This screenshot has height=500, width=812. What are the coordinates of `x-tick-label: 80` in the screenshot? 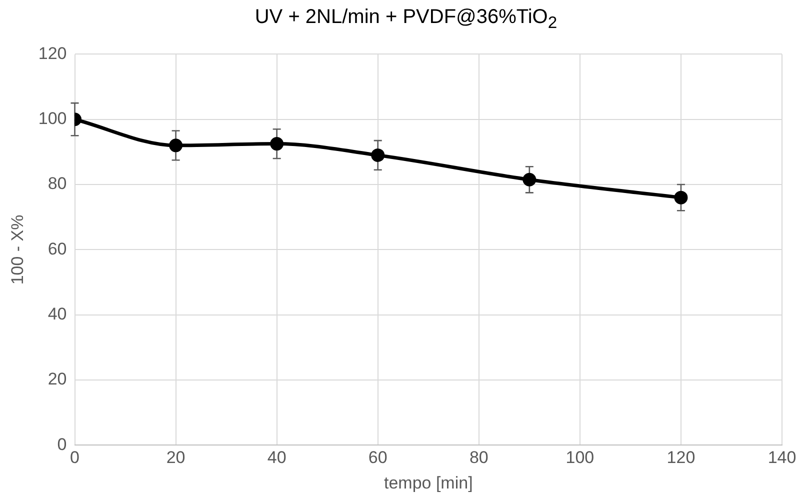 It's located at (478, 458).